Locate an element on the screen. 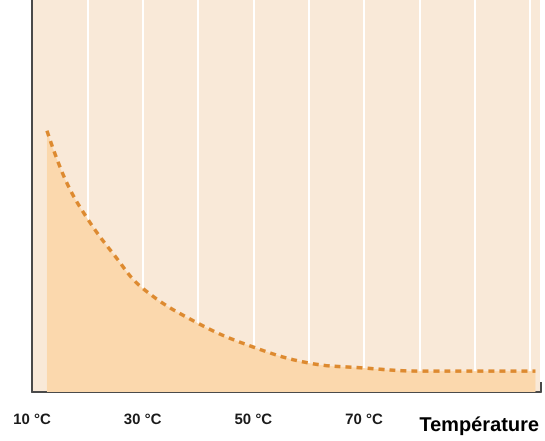  x-tick-label: 70 °C is located at coordinates (364, 419).